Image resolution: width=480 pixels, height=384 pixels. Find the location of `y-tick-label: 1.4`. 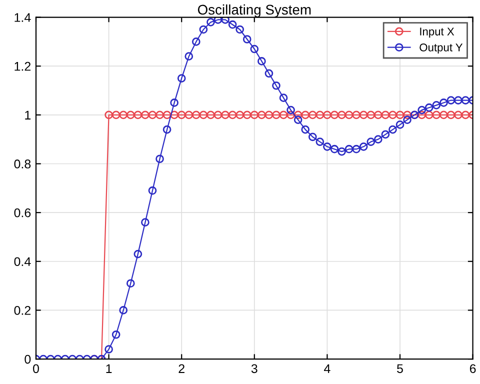

y-tick-label: 1.4 is located at coordinates (22, 17).